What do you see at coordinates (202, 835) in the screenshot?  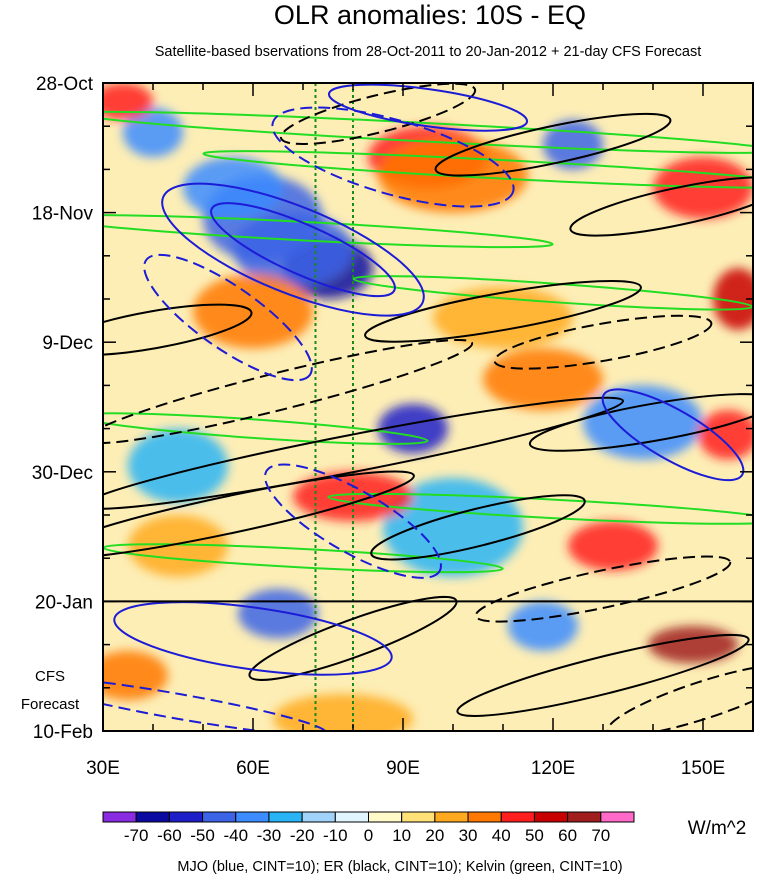 I see `colorbar-label-2: -50` at bounding box center [202, 835].